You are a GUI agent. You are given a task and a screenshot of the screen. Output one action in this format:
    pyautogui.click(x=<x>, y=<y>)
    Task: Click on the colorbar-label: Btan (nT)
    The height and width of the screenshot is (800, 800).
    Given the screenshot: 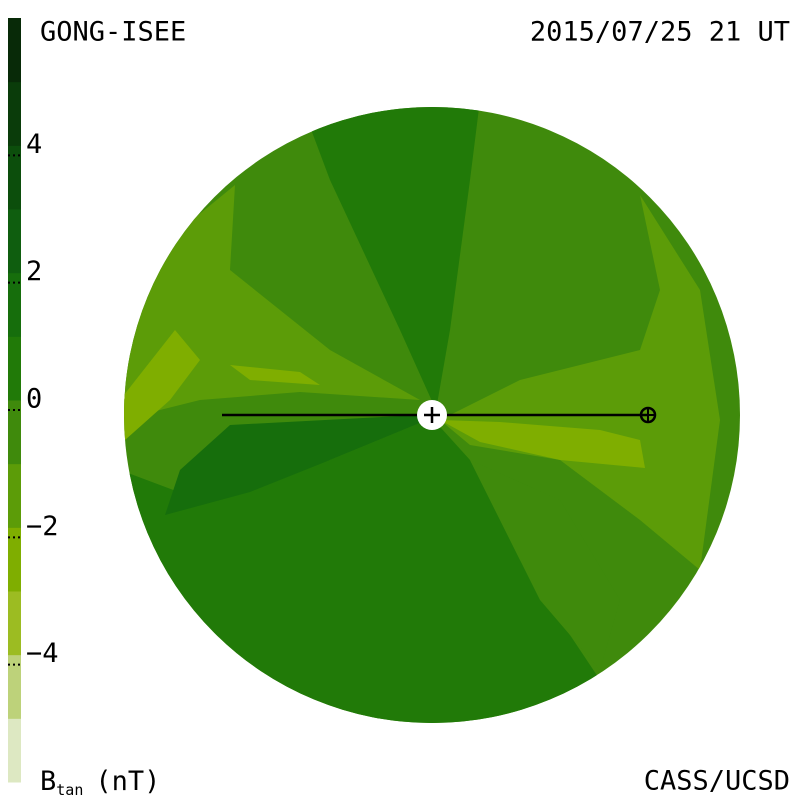 What is the action you would take?
    pyautogui.click(x=100, y=782)
    